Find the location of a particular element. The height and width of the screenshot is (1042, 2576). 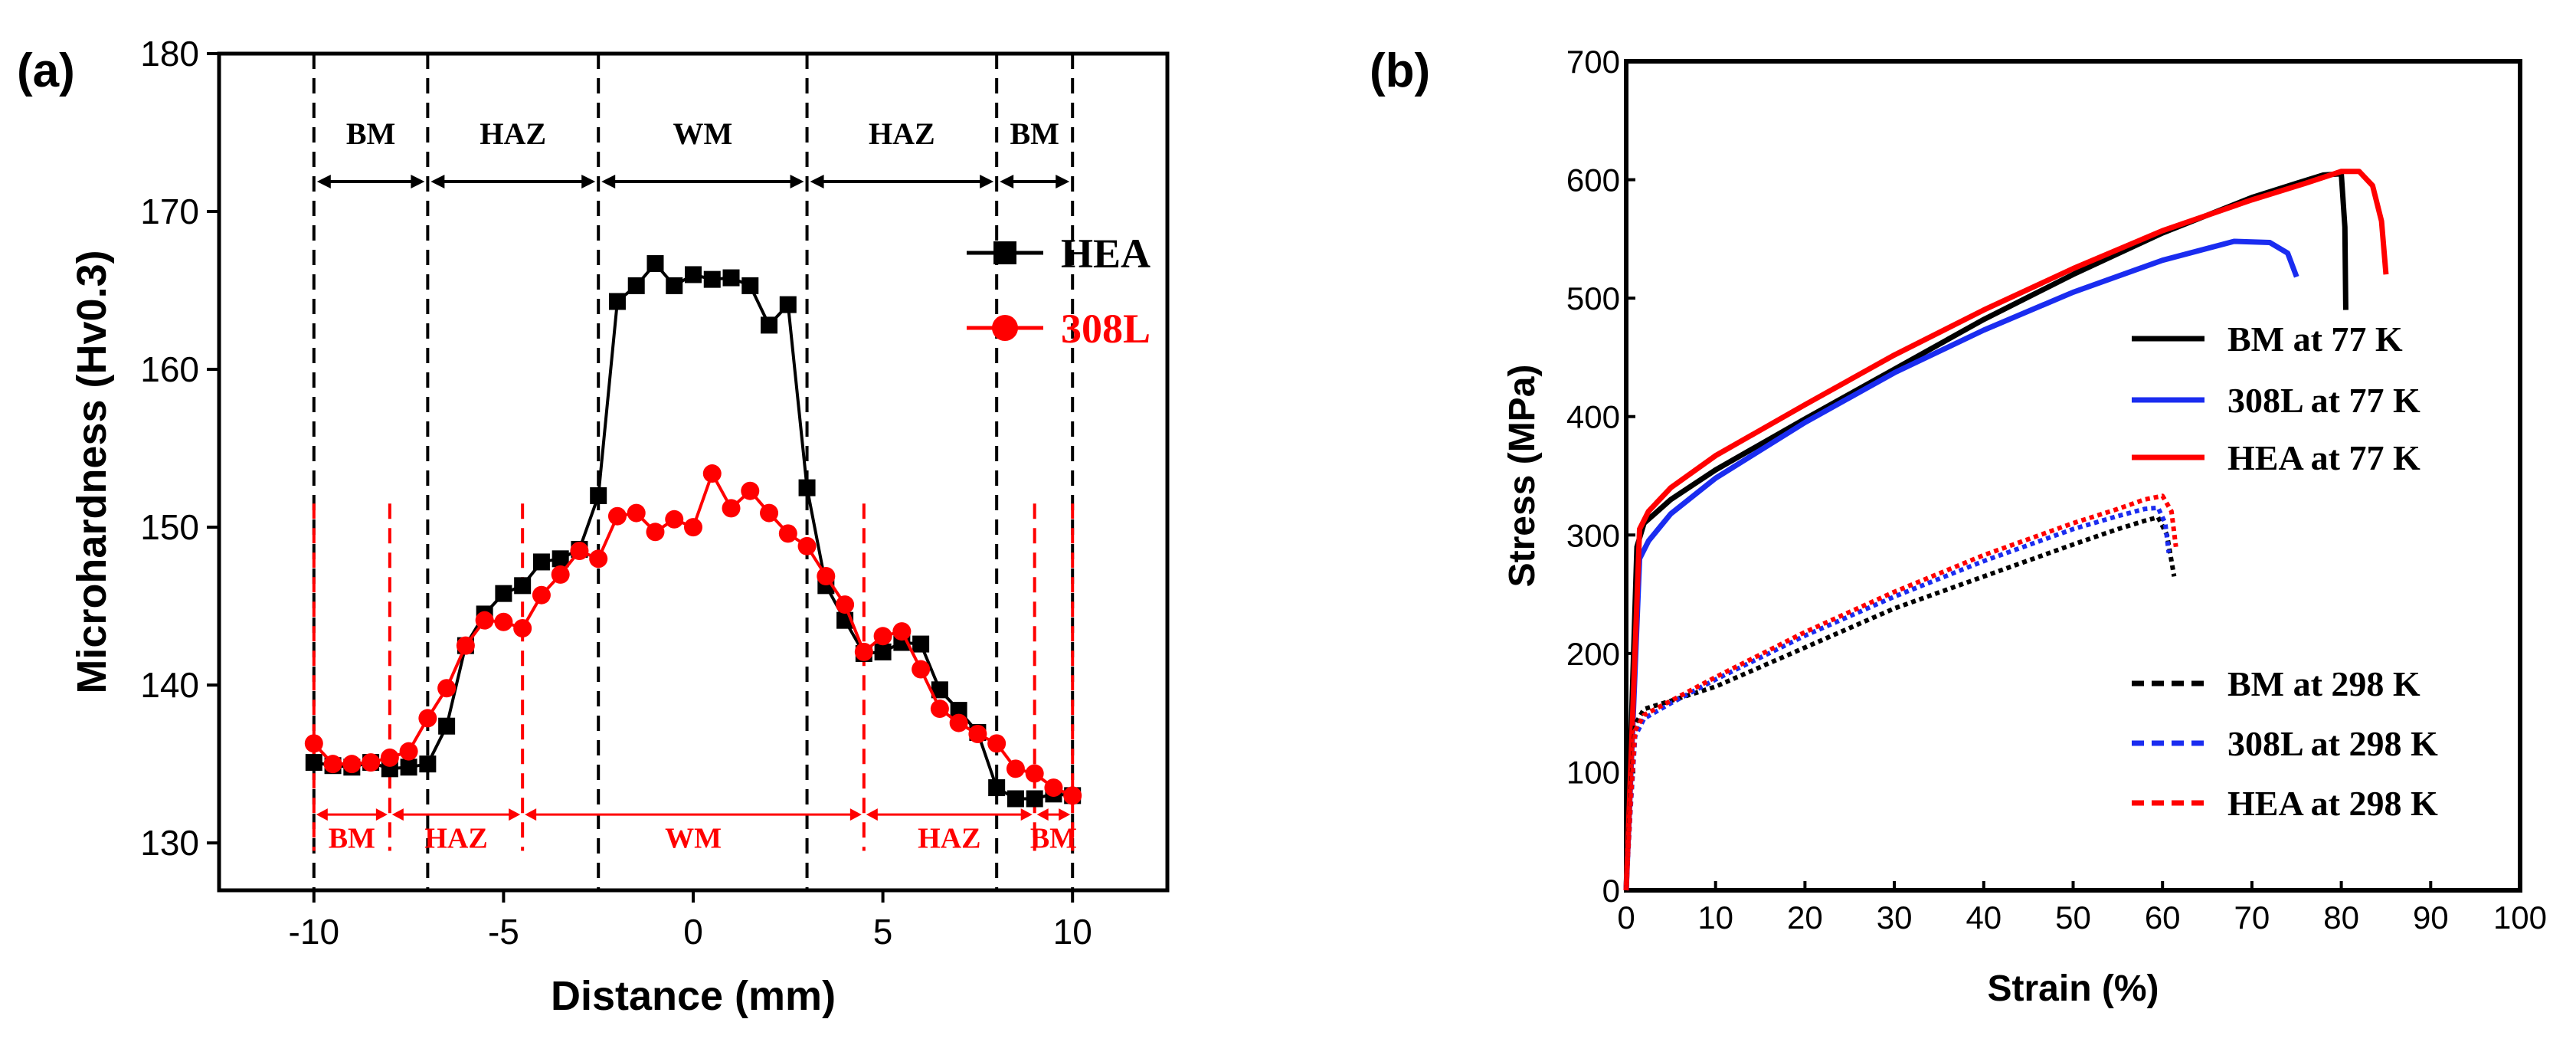

x-tick-label: 20 is located at coordinates (1805, 918).